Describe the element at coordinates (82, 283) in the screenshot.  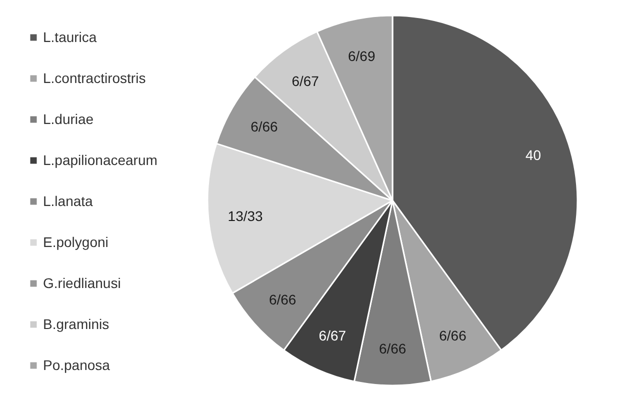
I see `legend-label: G.riedlianusi` at that location.